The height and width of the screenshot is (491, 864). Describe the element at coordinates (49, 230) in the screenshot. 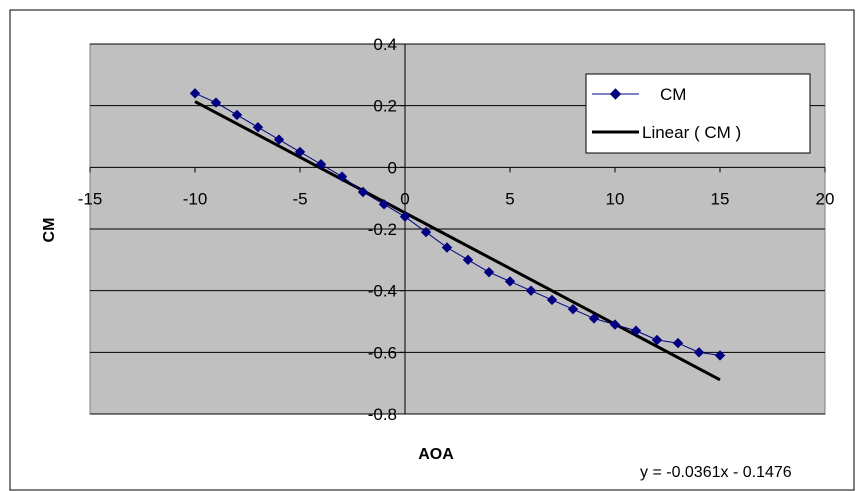

I see `y-axis-label: CM` at that location.